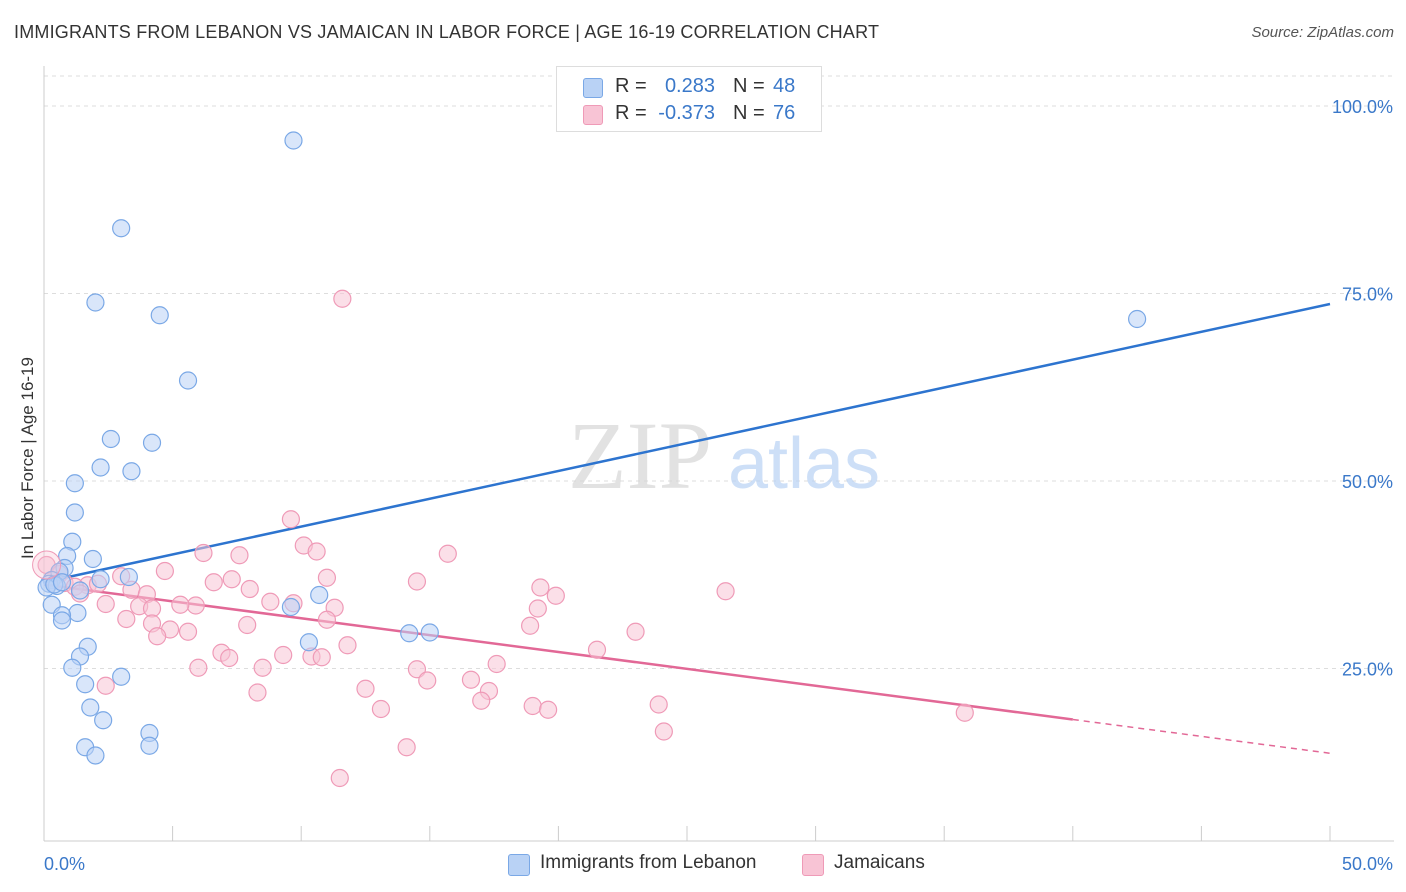 The height and width of the screenshot is (892, 1406). I want to click on legend-label-jamaicans: Jamaicans, so click(879, 862).